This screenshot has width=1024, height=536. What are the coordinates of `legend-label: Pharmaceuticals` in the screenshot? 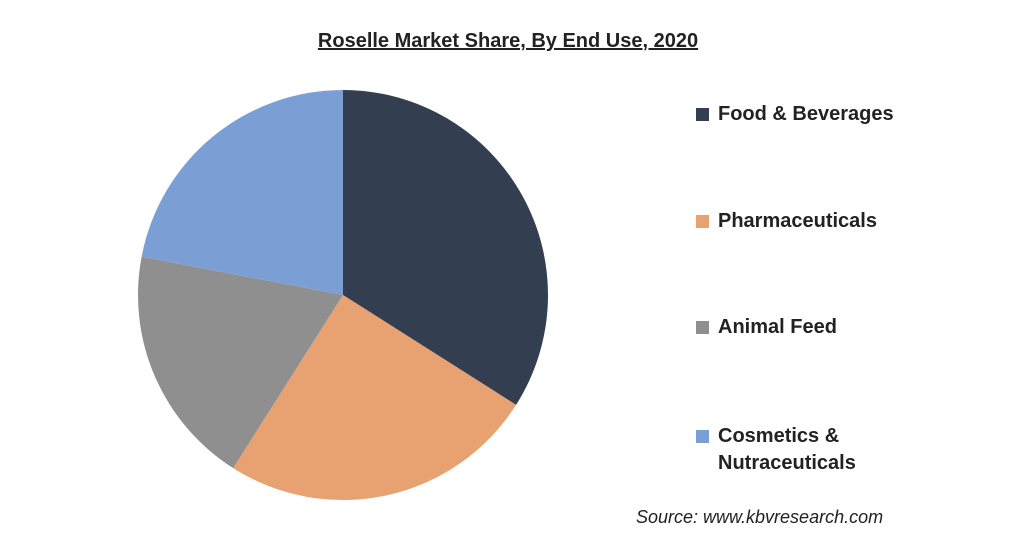 It's located at (797, 221).